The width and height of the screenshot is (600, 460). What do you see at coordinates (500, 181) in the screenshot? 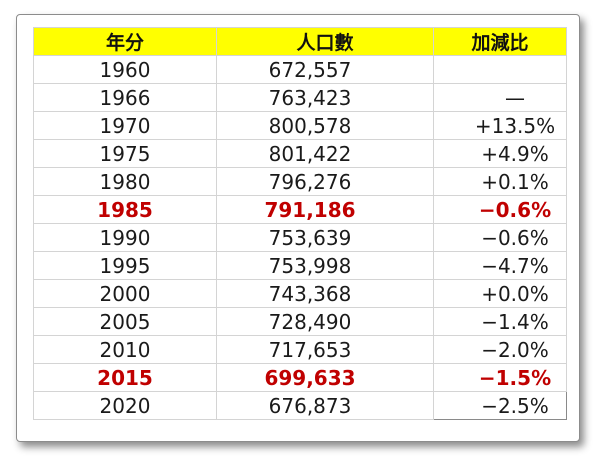
I see `cell-ratio: +0.1%` at bounding box center [500, 181].